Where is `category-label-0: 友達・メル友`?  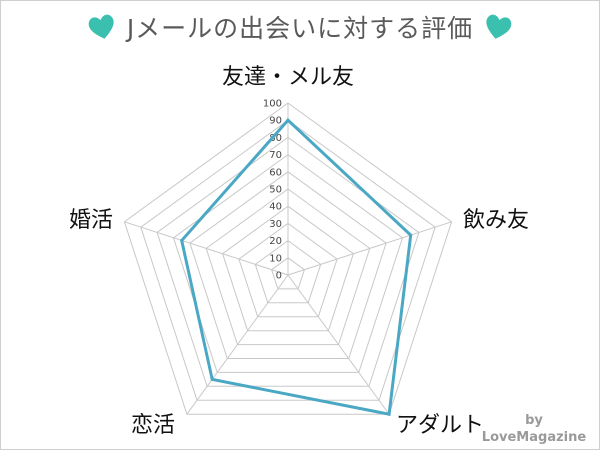 category-label-0: 友達・メル友 is located at coordinates (288, 77).